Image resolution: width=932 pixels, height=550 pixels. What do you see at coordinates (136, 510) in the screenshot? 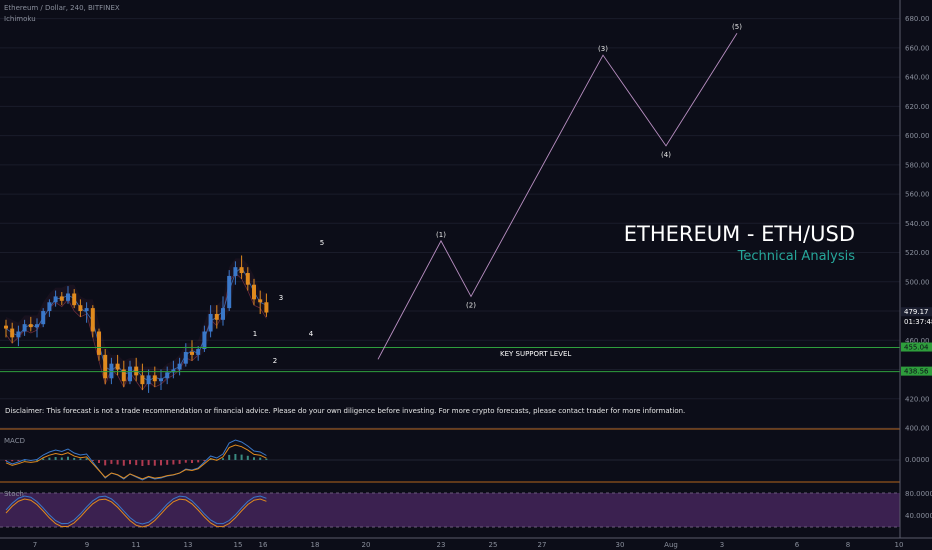
I see `stoch-k` at bounding box center [136, 510].